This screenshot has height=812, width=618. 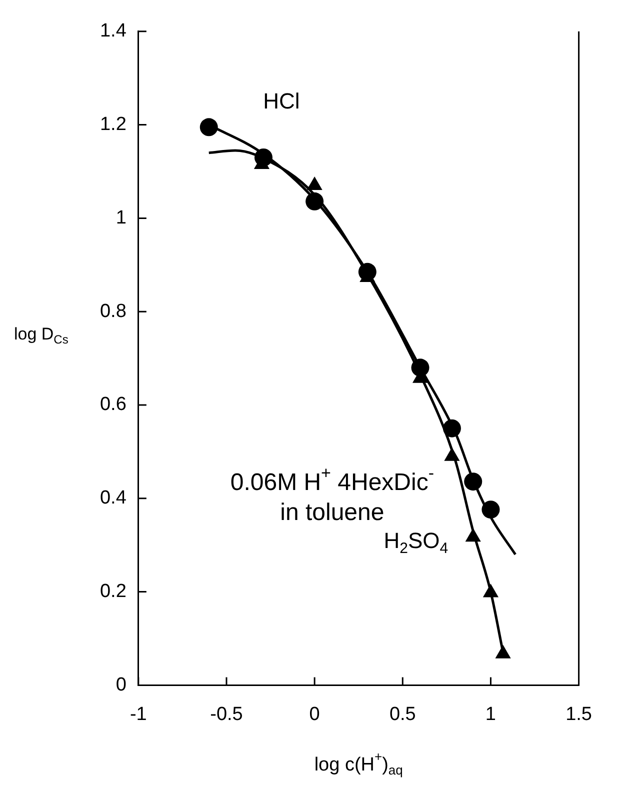 I want to click on y-tick-label: 0.2, so click(x=113, y=591).